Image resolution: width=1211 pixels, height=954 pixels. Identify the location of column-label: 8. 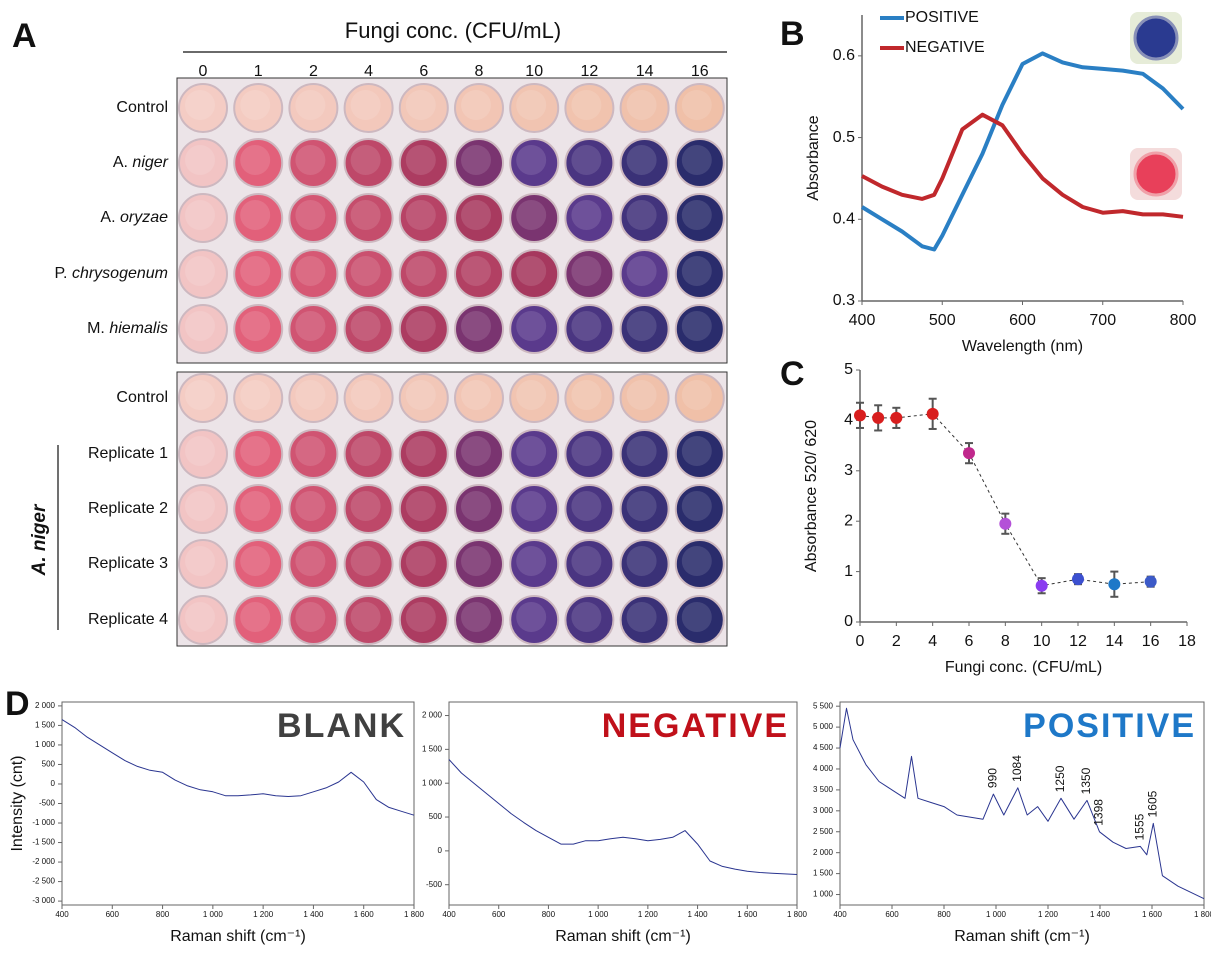
(479, 71).